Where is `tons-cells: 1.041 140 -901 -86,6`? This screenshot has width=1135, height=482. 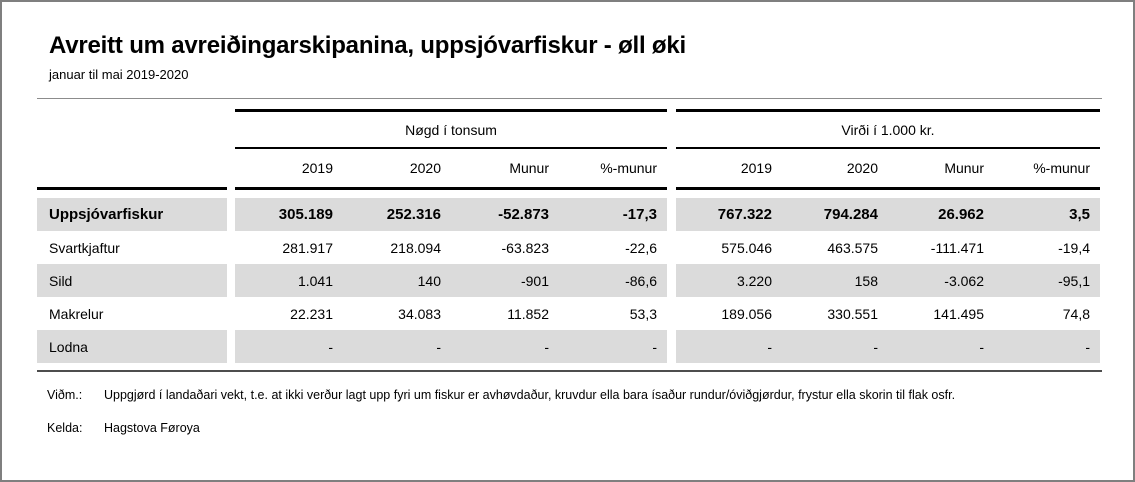
tons-cells: 1.041 140 -901 -86,6 is located at coordinates (451, 280).